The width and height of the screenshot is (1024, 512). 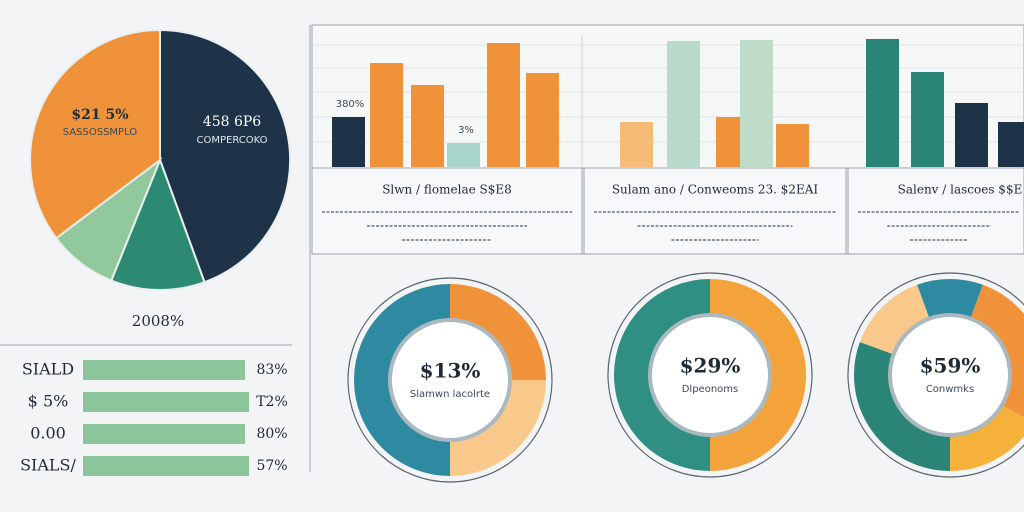 I want to click on row-value: T2%, so click(x=272, y=402).